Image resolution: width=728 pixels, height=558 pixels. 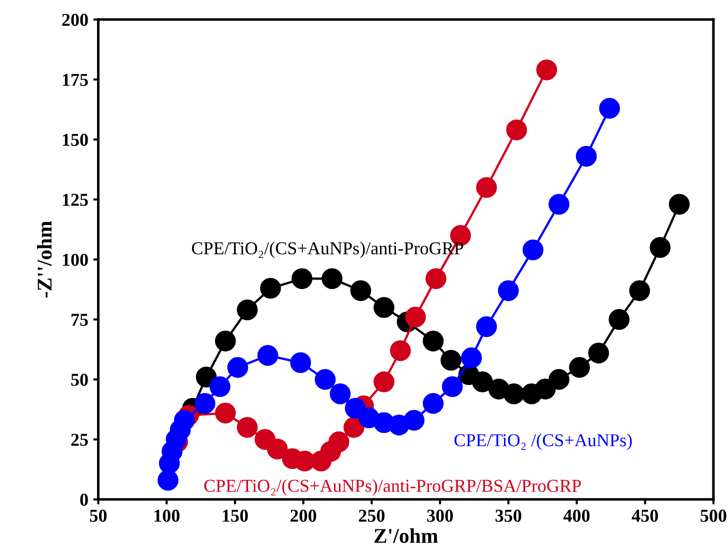 What do you see at coordinates (440, 516) in the screenshot?
I see `x-tick-label: 300` at bounding box center [440, 516].